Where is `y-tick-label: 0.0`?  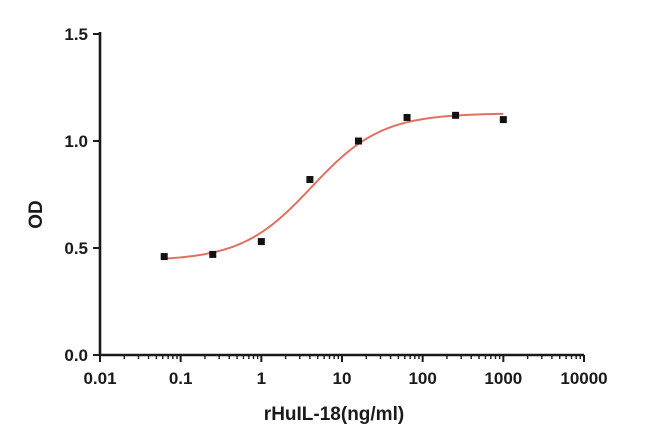
y-tick-label: 0.0 is located at coordinates (76, 355).